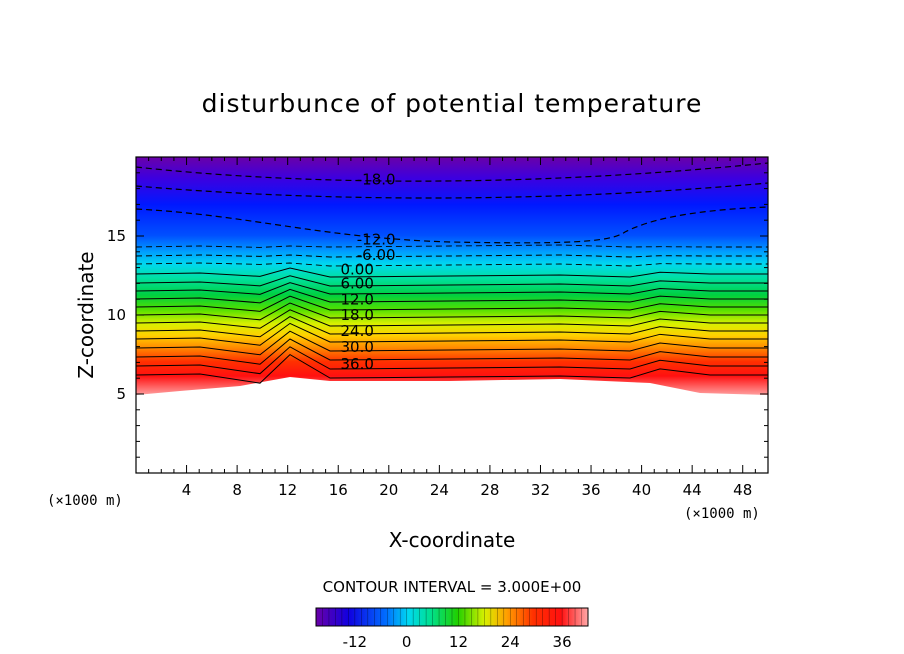  I want to click on contour-label: 30.0, so click(356, 347).